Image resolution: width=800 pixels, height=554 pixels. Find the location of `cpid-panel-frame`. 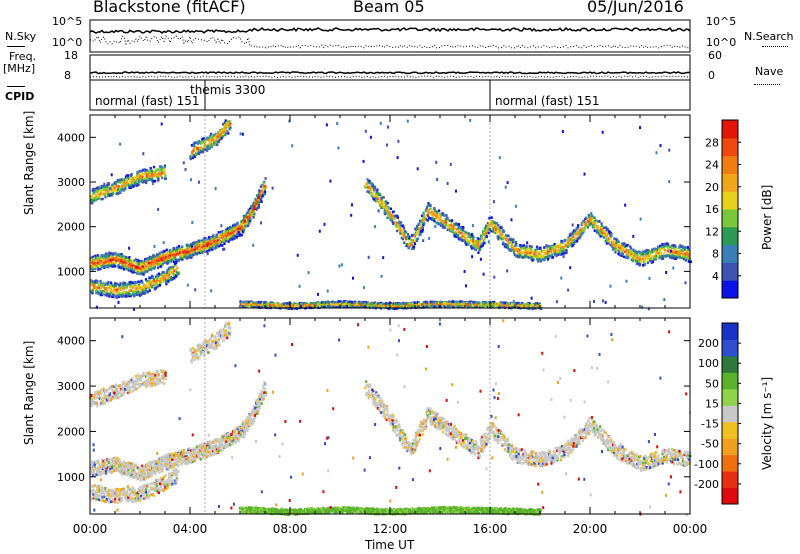

cpid-panel-frame is located at coordinates (390, 95).